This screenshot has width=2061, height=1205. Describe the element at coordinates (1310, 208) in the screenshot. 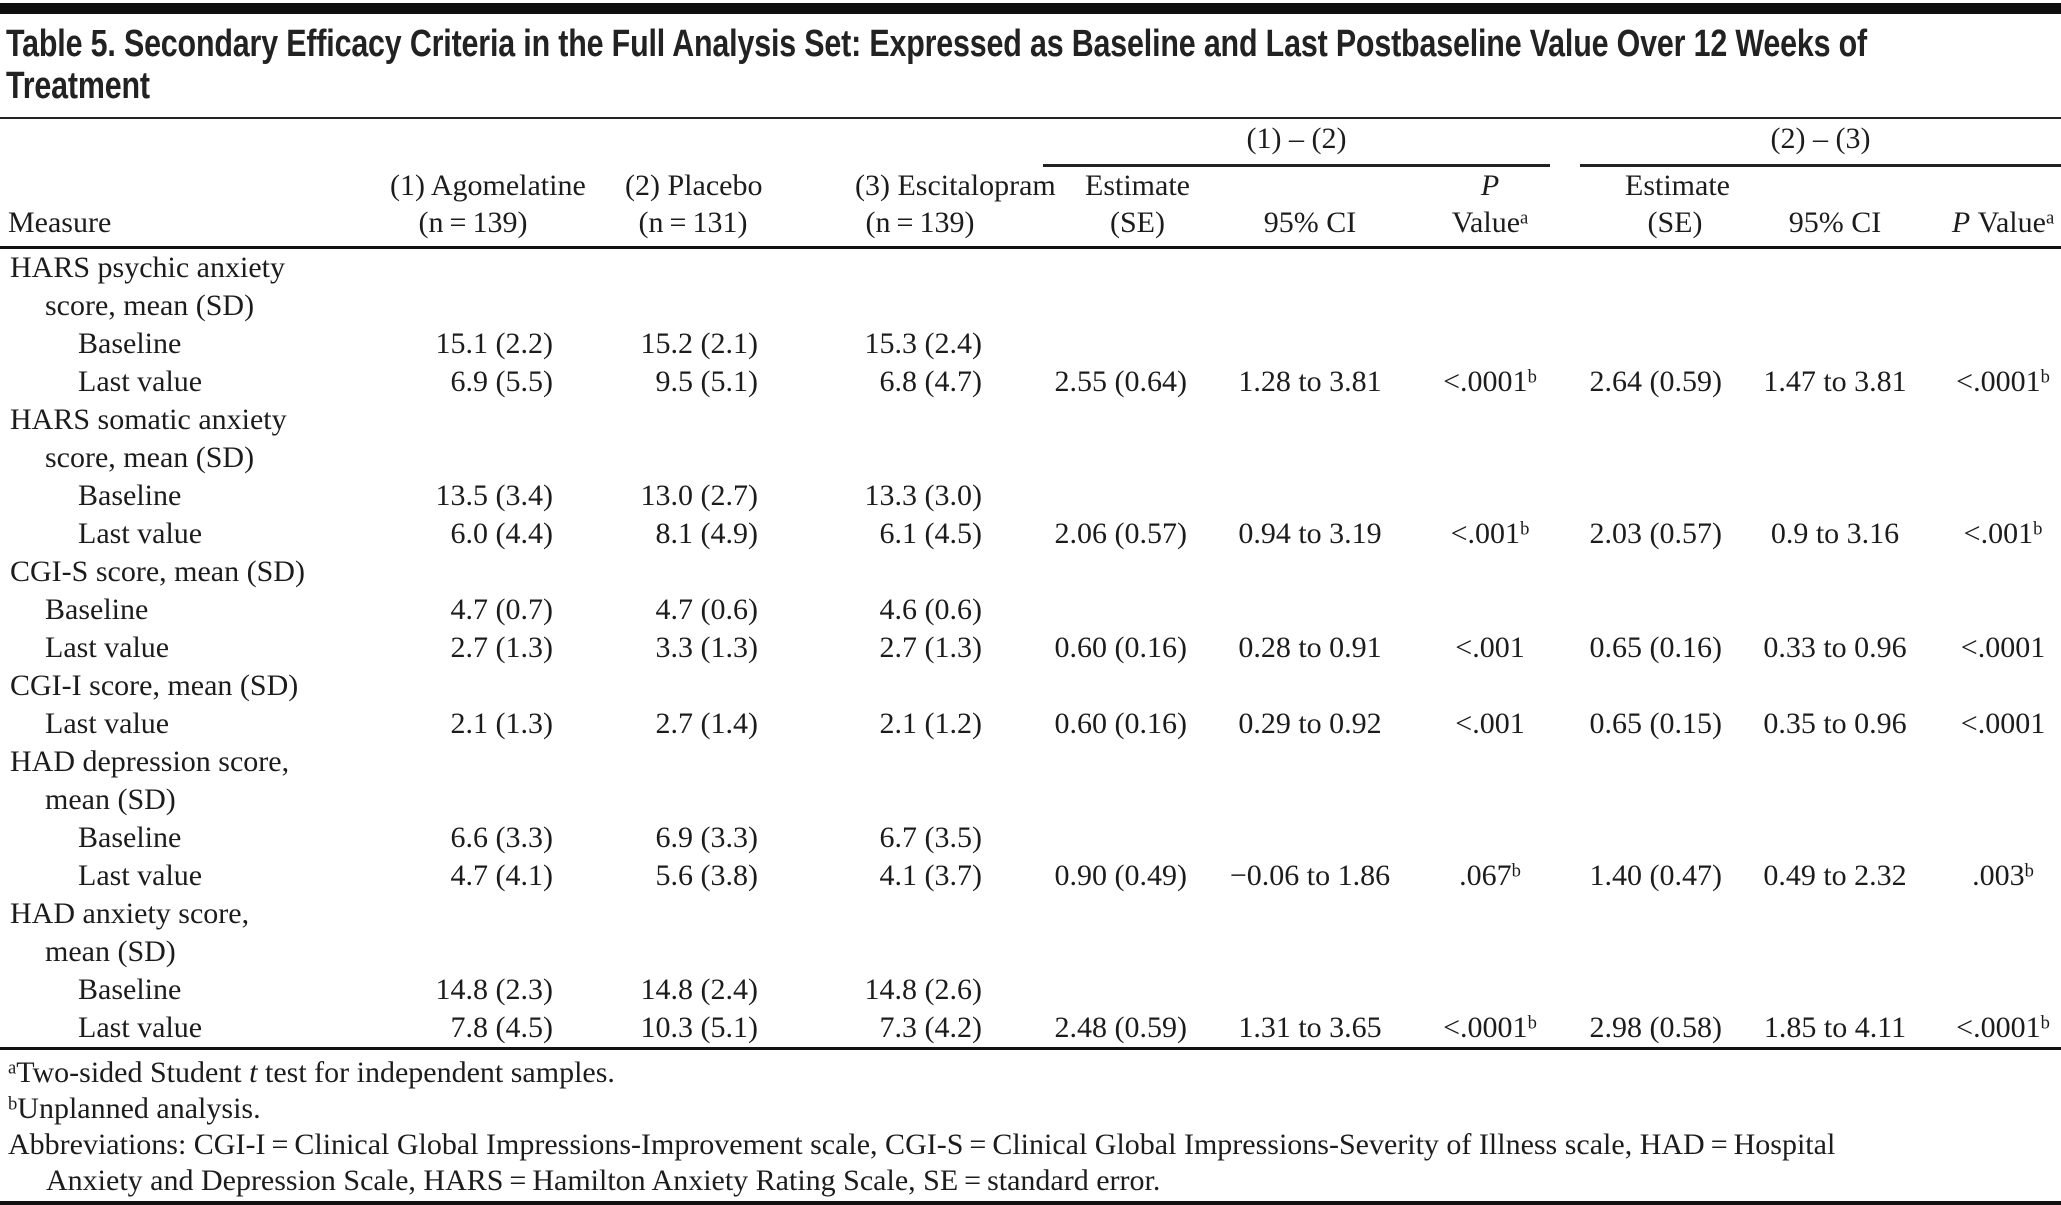

I see `ci-column-header-1: 95% CI` at that location.